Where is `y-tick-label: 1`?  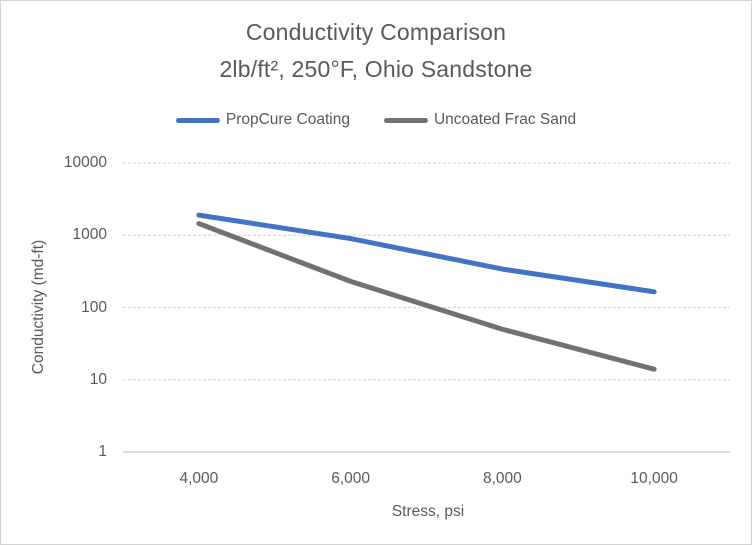 y-tick-label: 1 is located at coordinates (102, 451).